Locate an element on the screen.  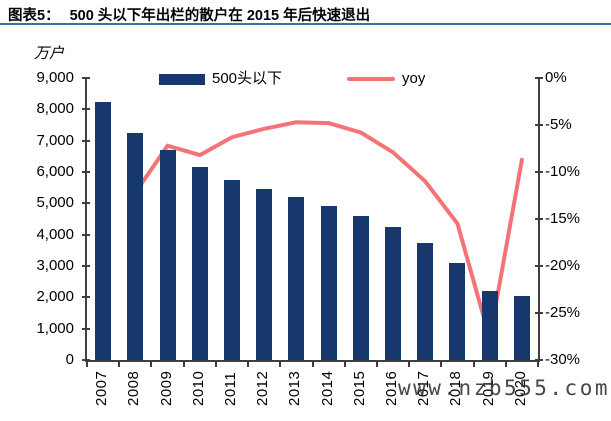
right-axis-tick-label: -15% is located at coordinates (563, 218).